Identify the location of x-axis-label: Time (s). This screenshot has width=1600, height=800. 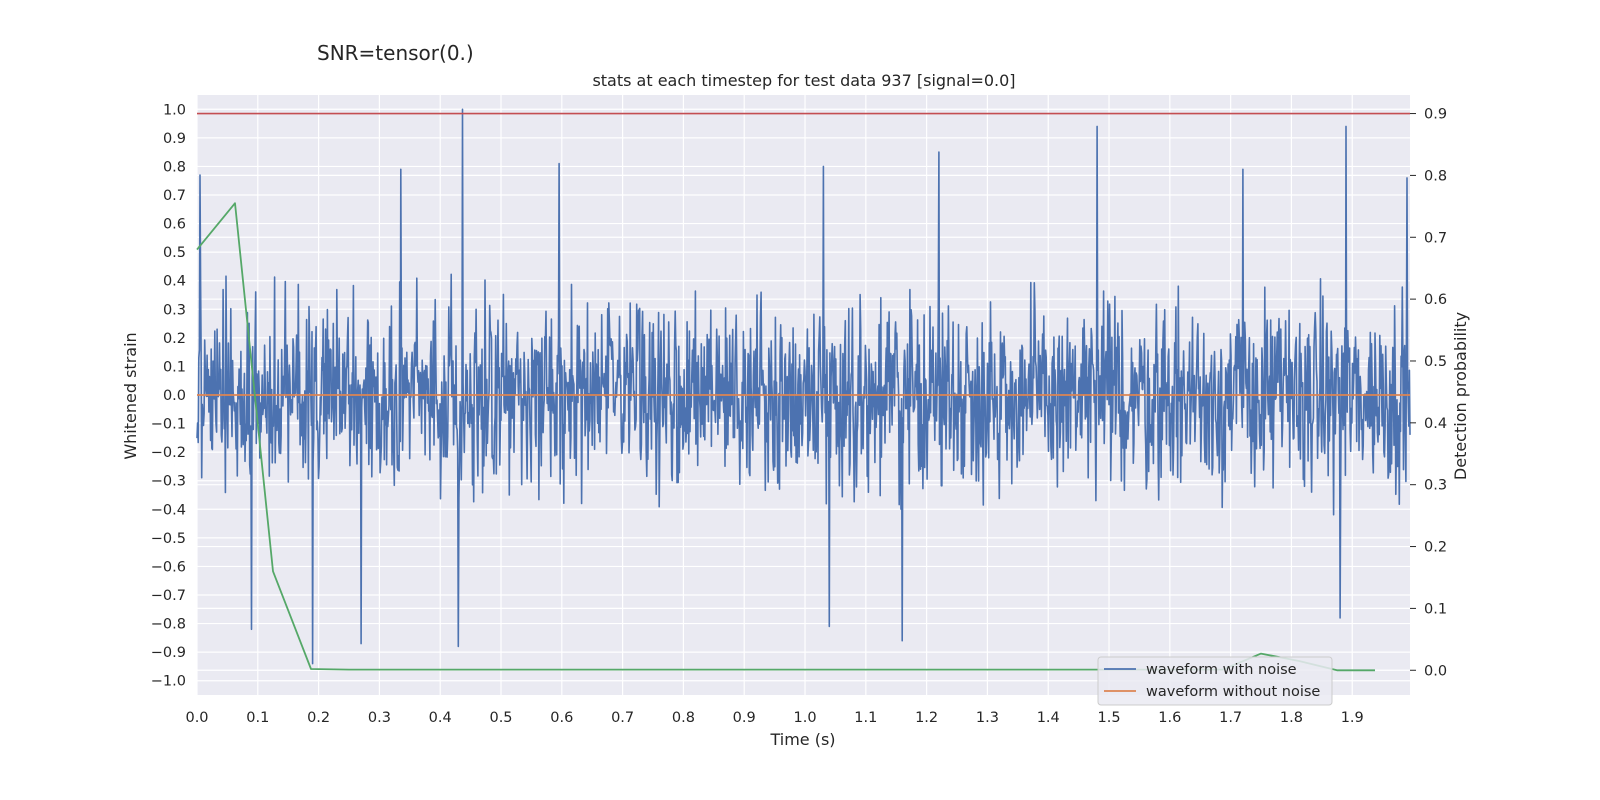
(802, 739).